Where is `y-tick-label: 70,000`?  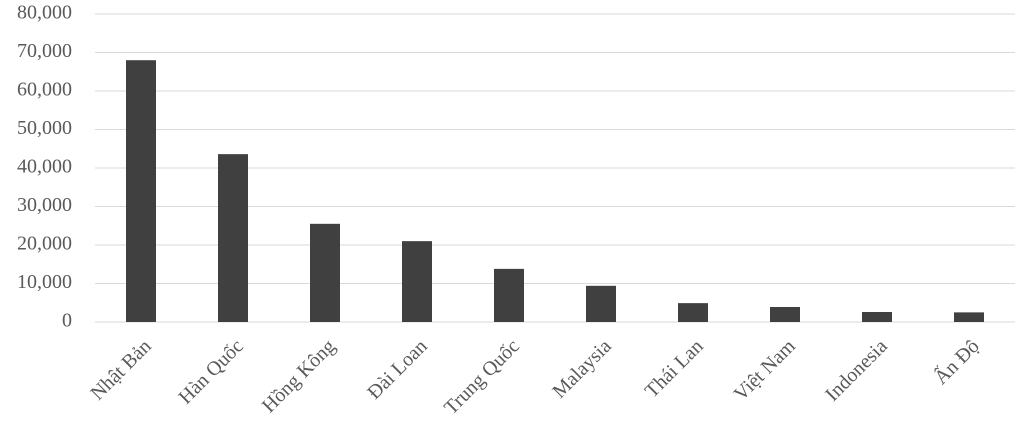 y-tick-label: 70,000 is located at coordinates (44, 51).